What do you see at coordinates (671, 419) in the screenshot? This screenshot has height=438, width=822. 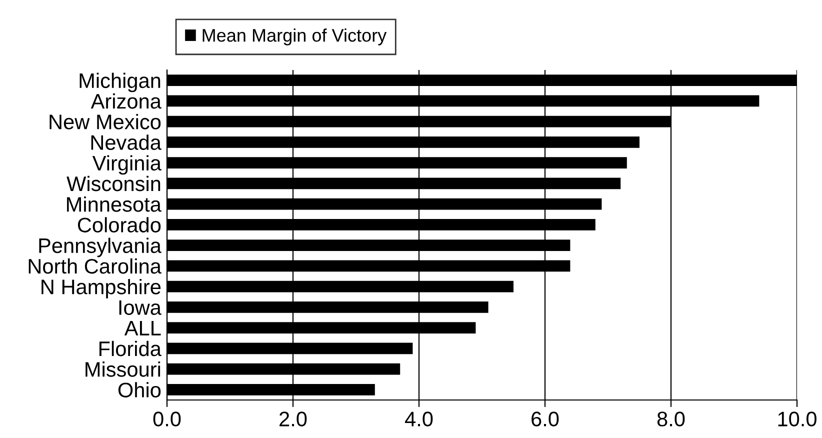 I see `x-tick-label: 8.0` at bounding box center [671, 419].